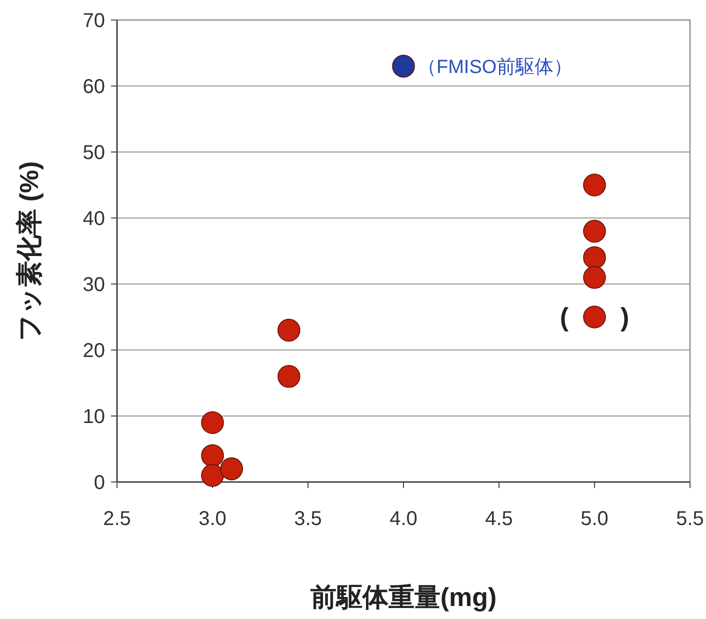  Describe the element at coordinates (594, 519) in the screenshot. I see `x-tick-label: 5.0` at that location.